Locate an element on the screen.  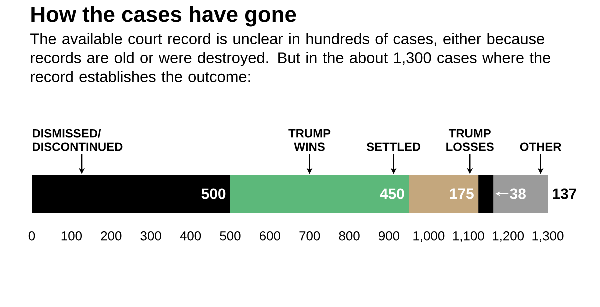
series-label: DISMISSED/ DISCONTINUED is located at coordinates (78, 140).